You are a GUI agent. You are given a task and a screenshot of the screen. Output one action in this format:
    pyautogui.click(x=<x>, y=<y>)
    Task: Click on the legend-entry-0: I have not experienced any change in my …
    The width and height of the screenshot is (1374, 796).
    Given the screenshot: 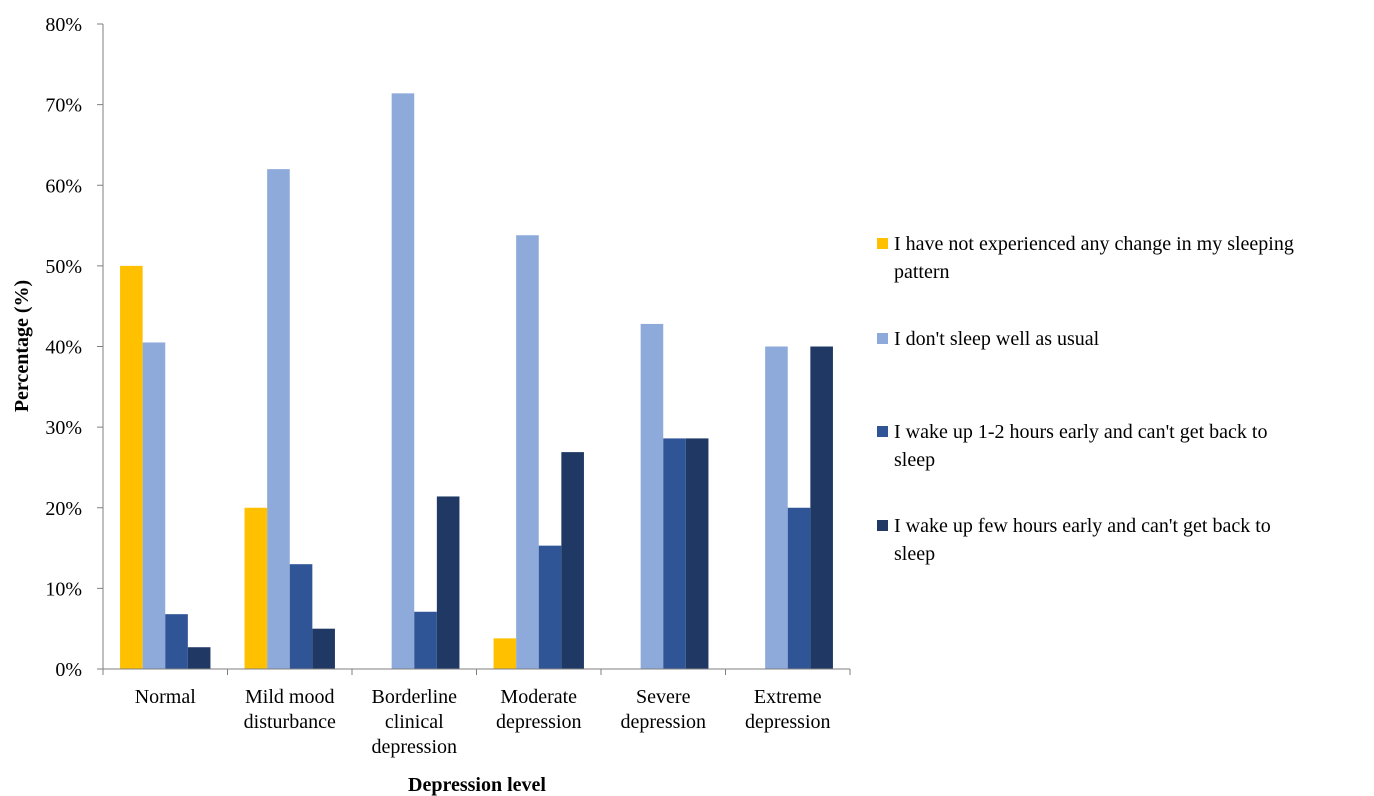 What is the action you would take?
    pyautogui.click(x=1094, y=258)
    